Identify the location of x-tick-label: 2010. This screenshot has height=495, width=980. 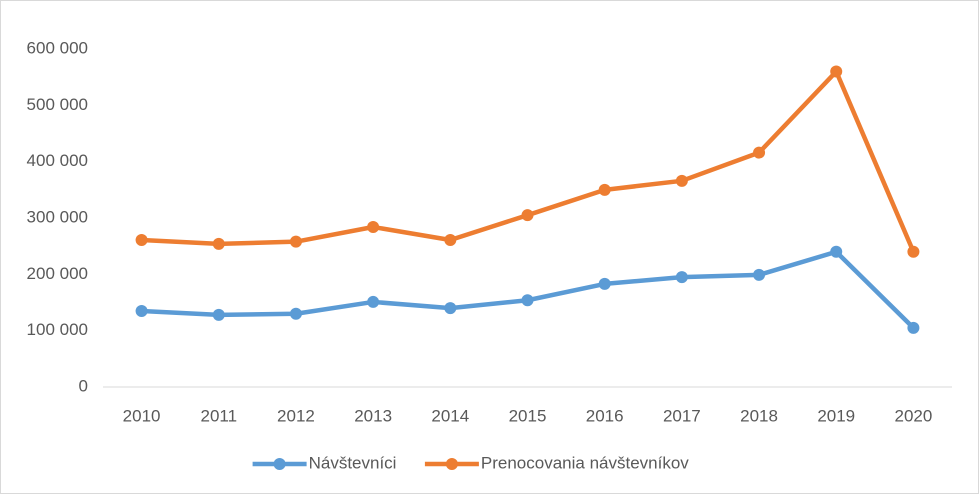
(142, 415).